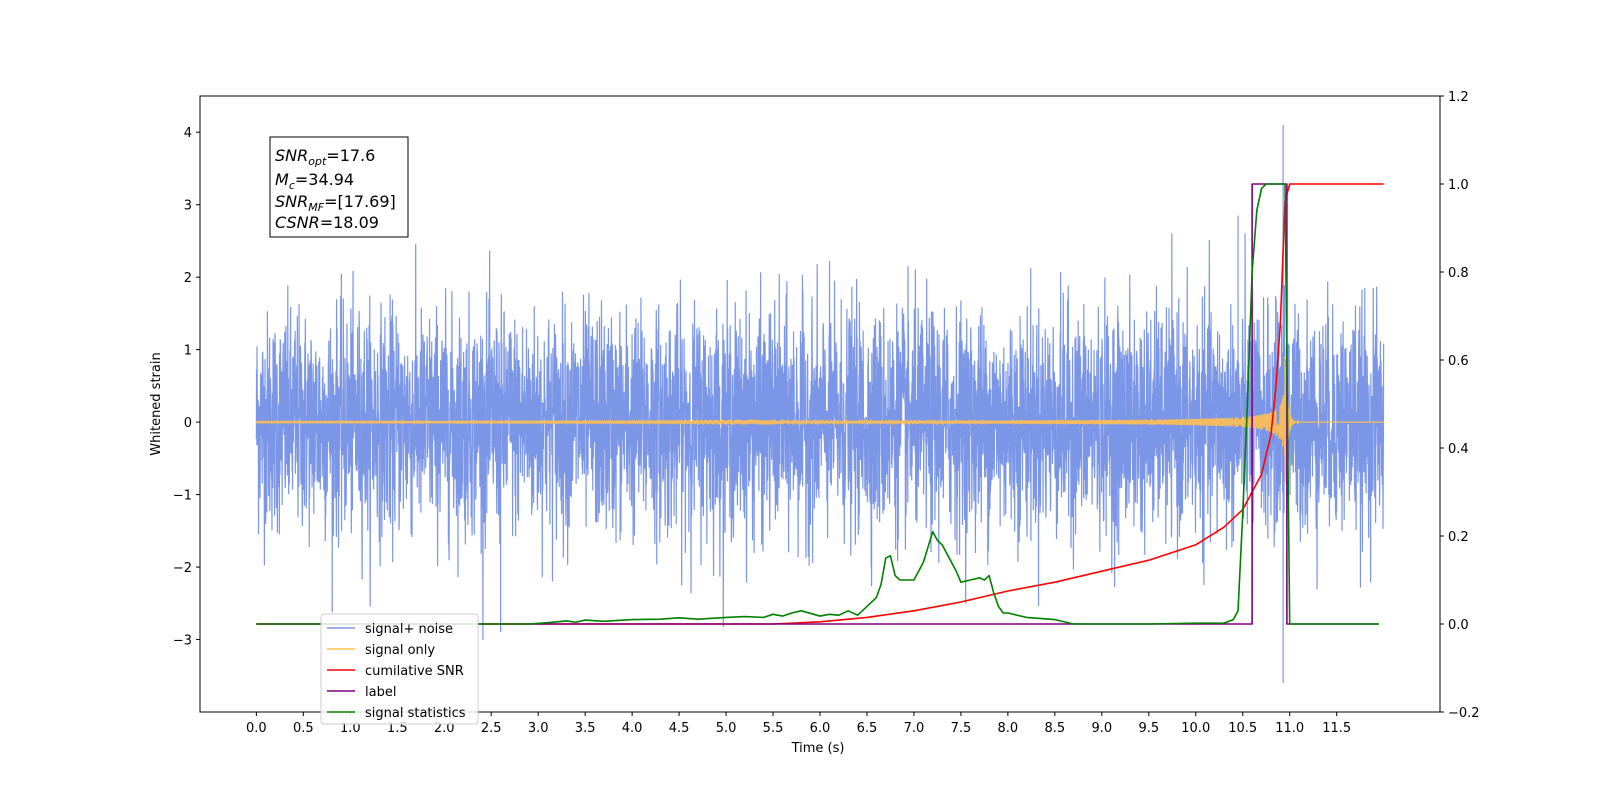 This screenshot has width=1600, height=800. Describe the element at coordinates (188, 423) in the screenshot. I see `y-left-tick-label: 0` at that location.